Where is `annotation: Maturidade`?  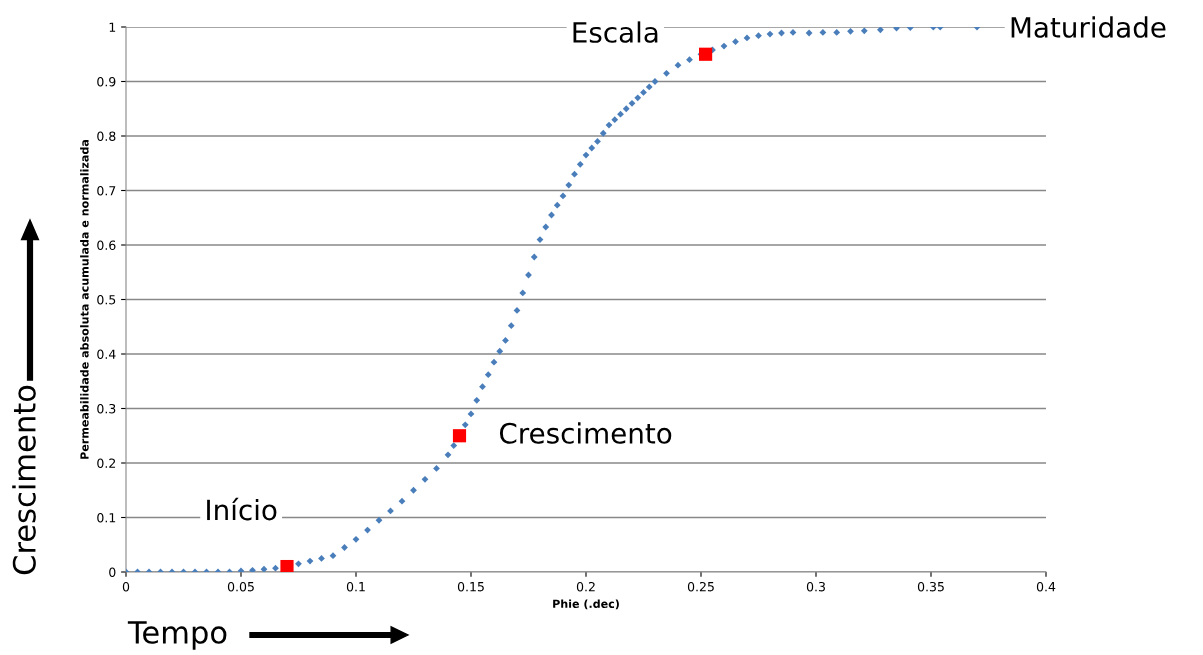
annotation: Maturidade is located at coordinates (1088, 27).